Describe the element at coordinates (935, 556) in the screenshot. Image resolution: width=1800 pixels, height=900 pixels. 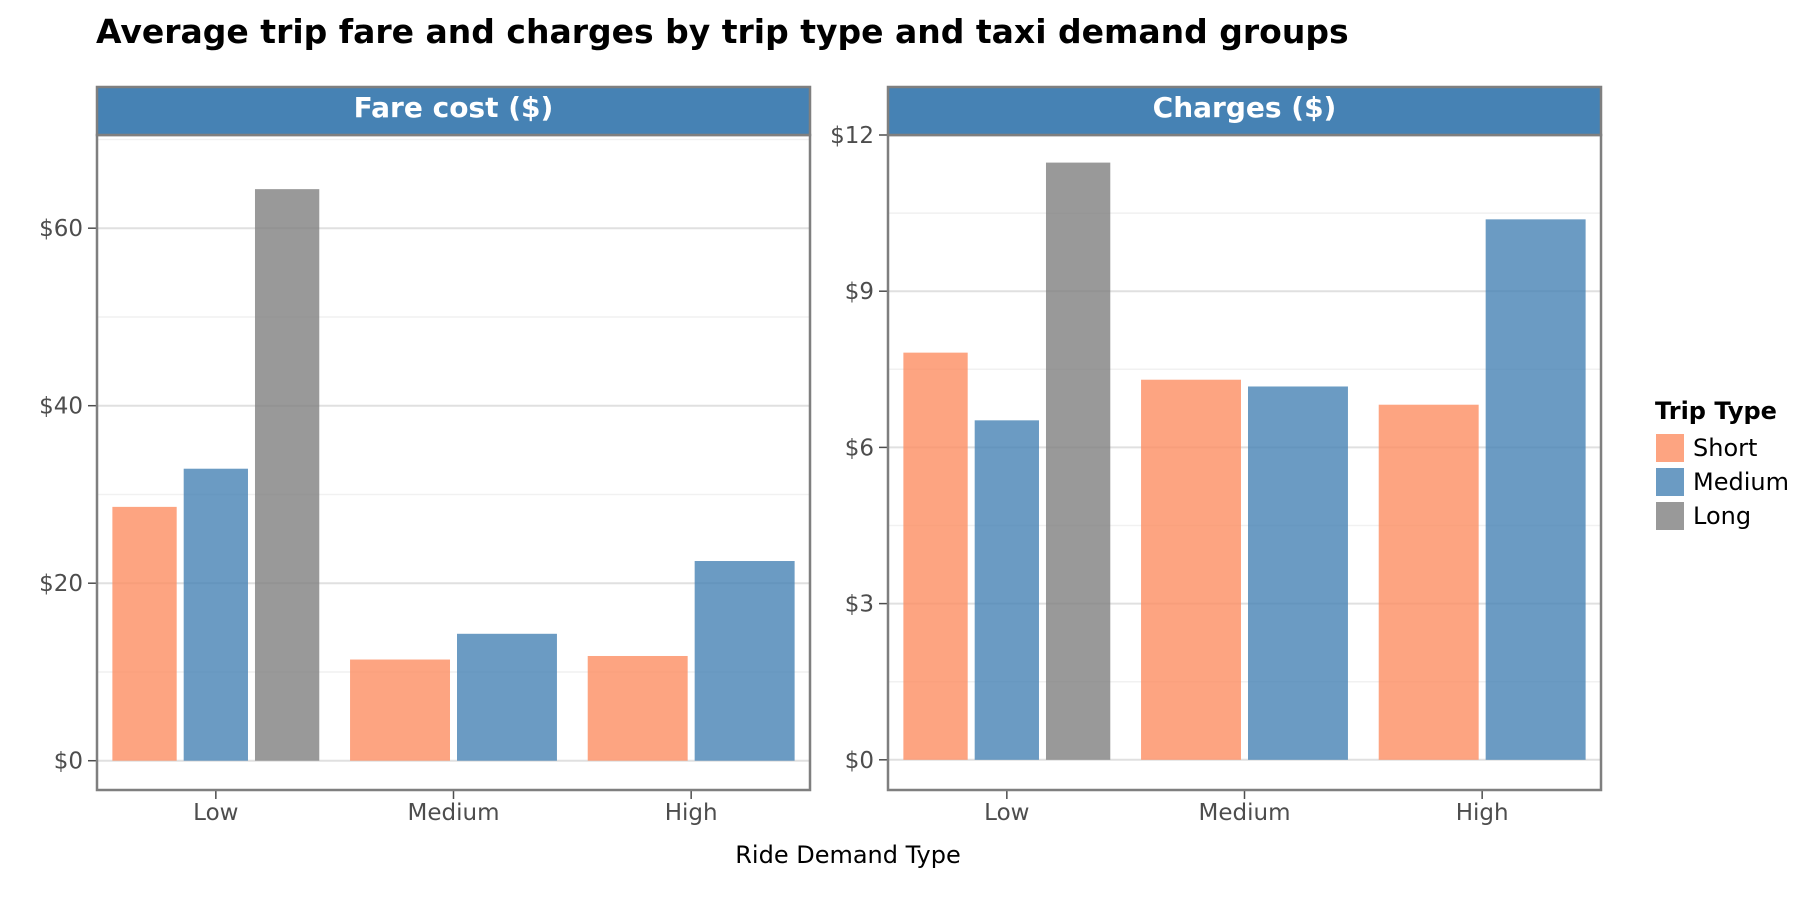
I see `bar-charges-low-short` at that location.